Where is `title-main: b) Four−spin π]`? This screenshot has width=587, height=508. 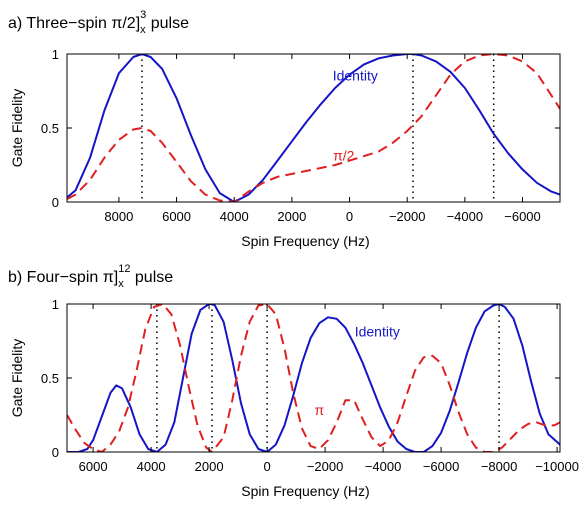
title-main: b) Four−spin π] is located at coordinates (63, 277).